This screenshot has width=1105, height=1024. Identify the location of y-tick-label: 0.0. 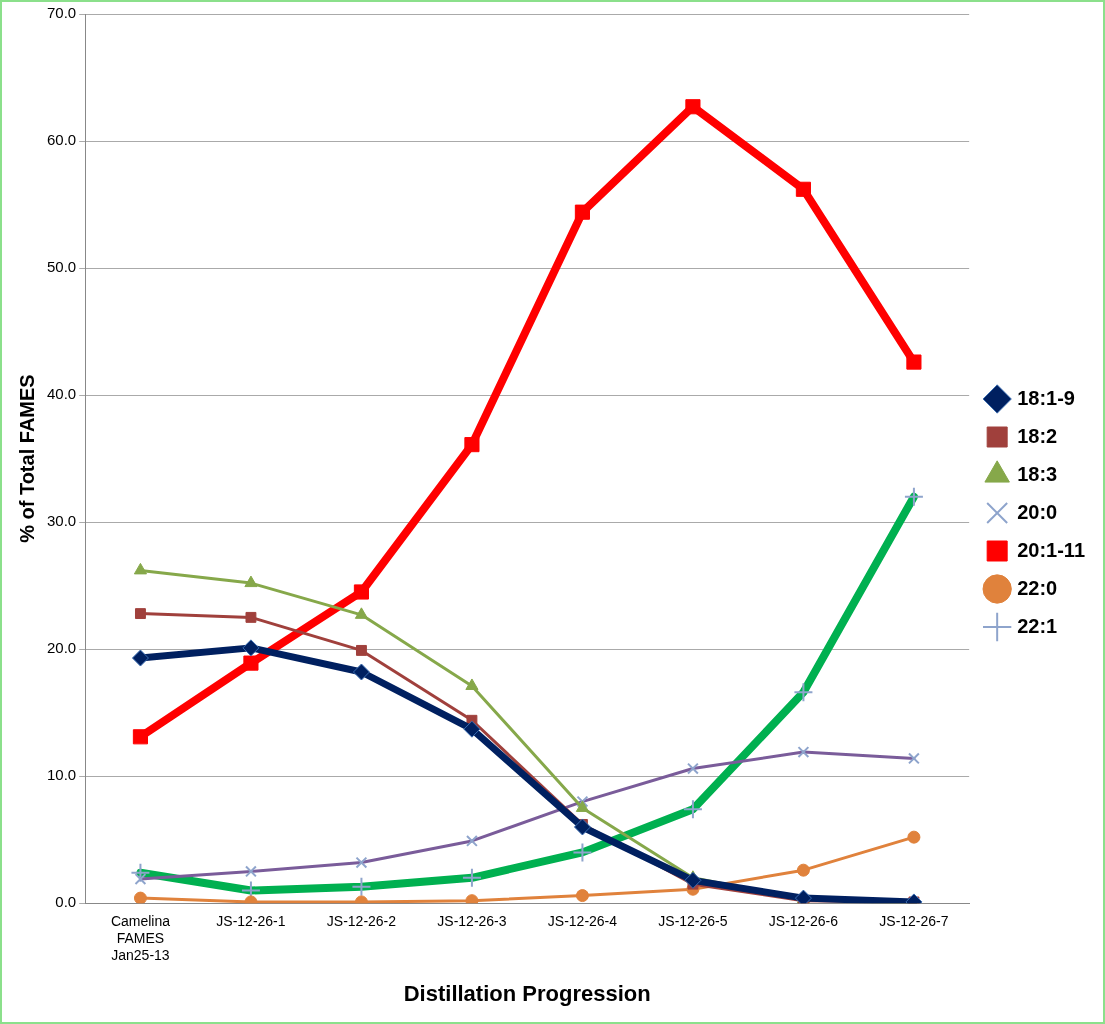
(66, 902).